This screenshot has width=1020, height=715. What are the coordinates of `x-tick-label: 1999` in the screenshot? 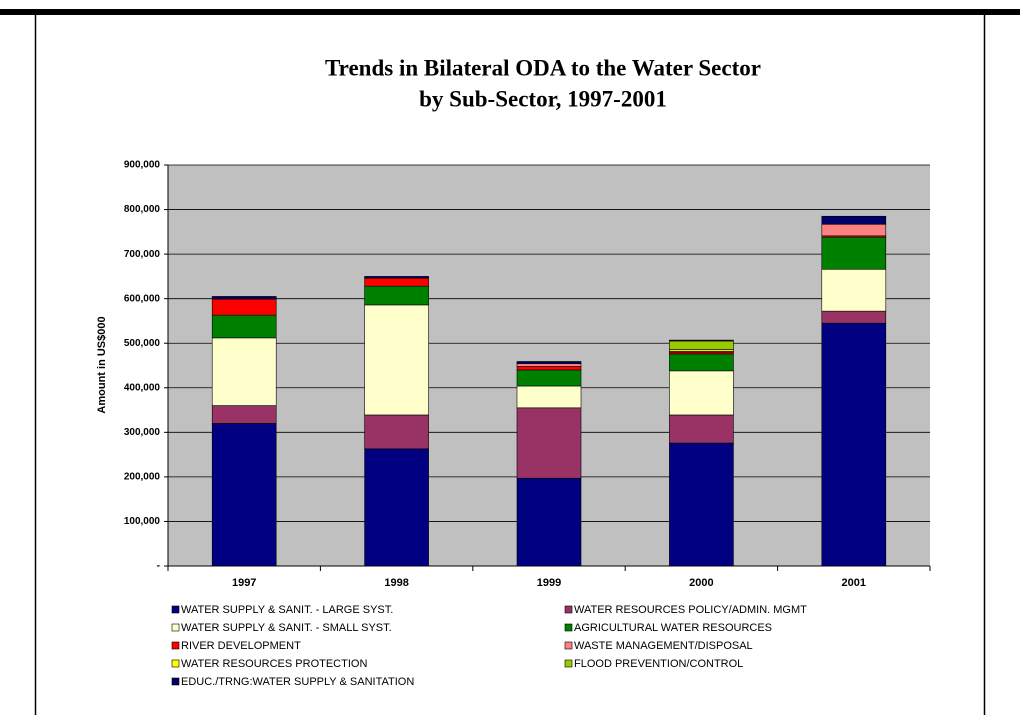 It's located at (549, 583).